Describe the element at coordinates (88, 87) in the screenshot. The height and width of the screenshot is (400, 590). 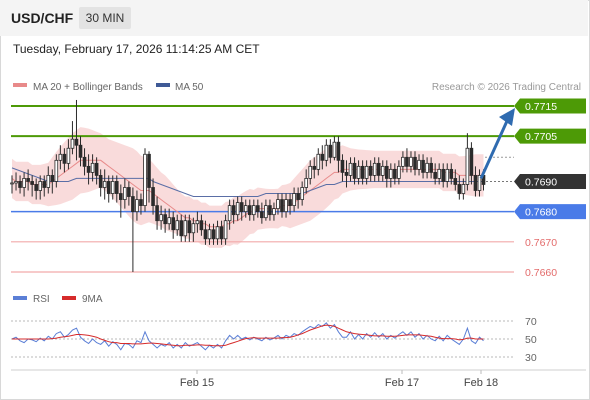
I see `ma20-legend-label: MA 20 + Bollinger Bands` at that location.